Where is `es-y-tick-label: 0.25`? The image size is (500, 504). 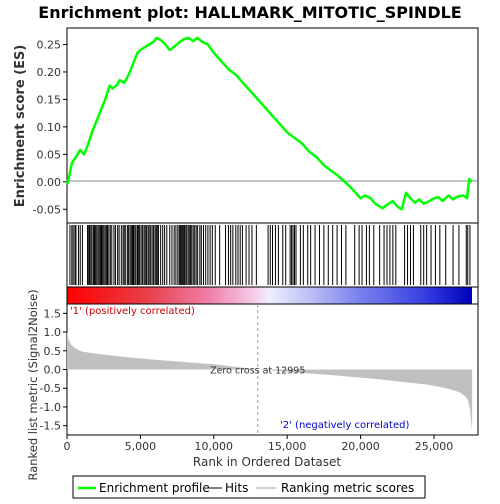 es-y-tick-label: 0.25 is located at coordinates (49, 44).